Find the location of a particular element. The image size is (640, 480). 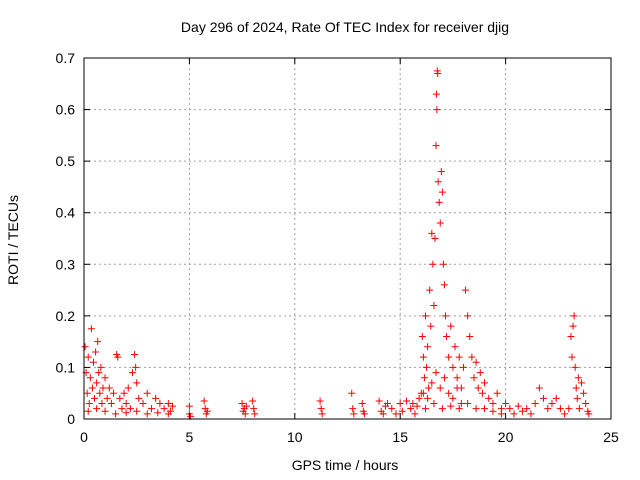

x-tick-label: 0 is located at coordinates (84, 437).